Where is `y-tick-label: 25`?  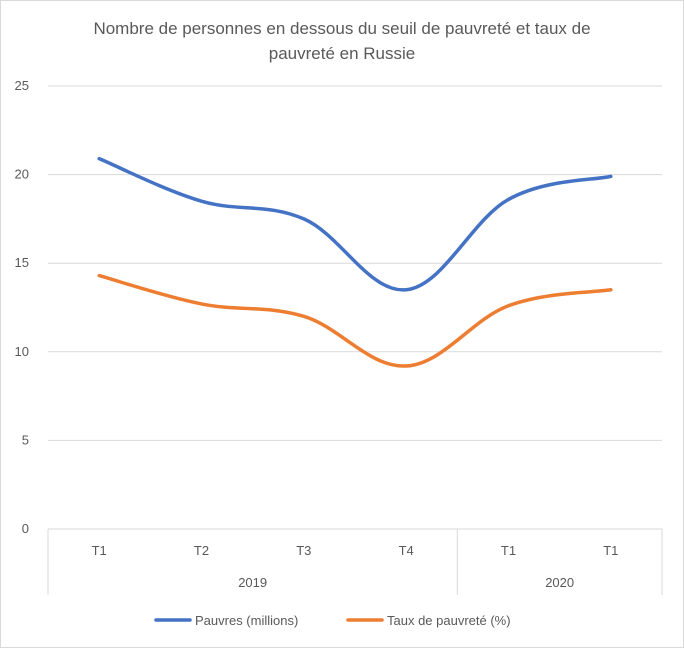 y-tick-label: 25 is located at coordinates (22, 85).